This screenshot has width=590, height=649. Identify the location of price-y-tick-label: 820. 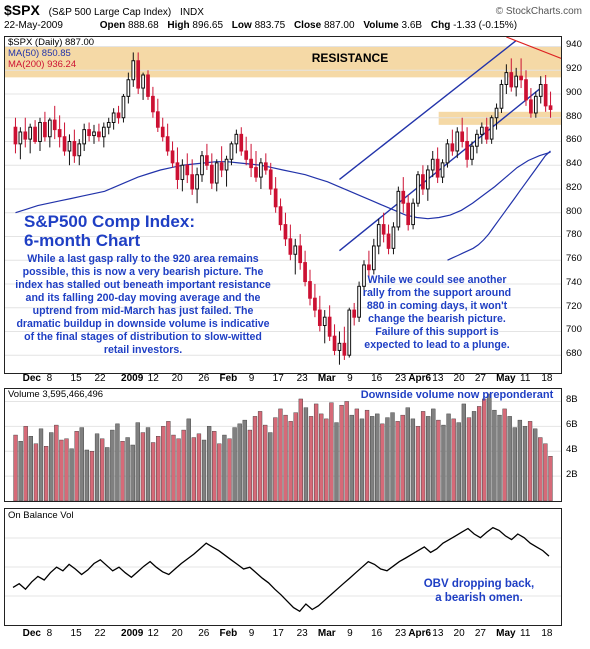
(574, 187).